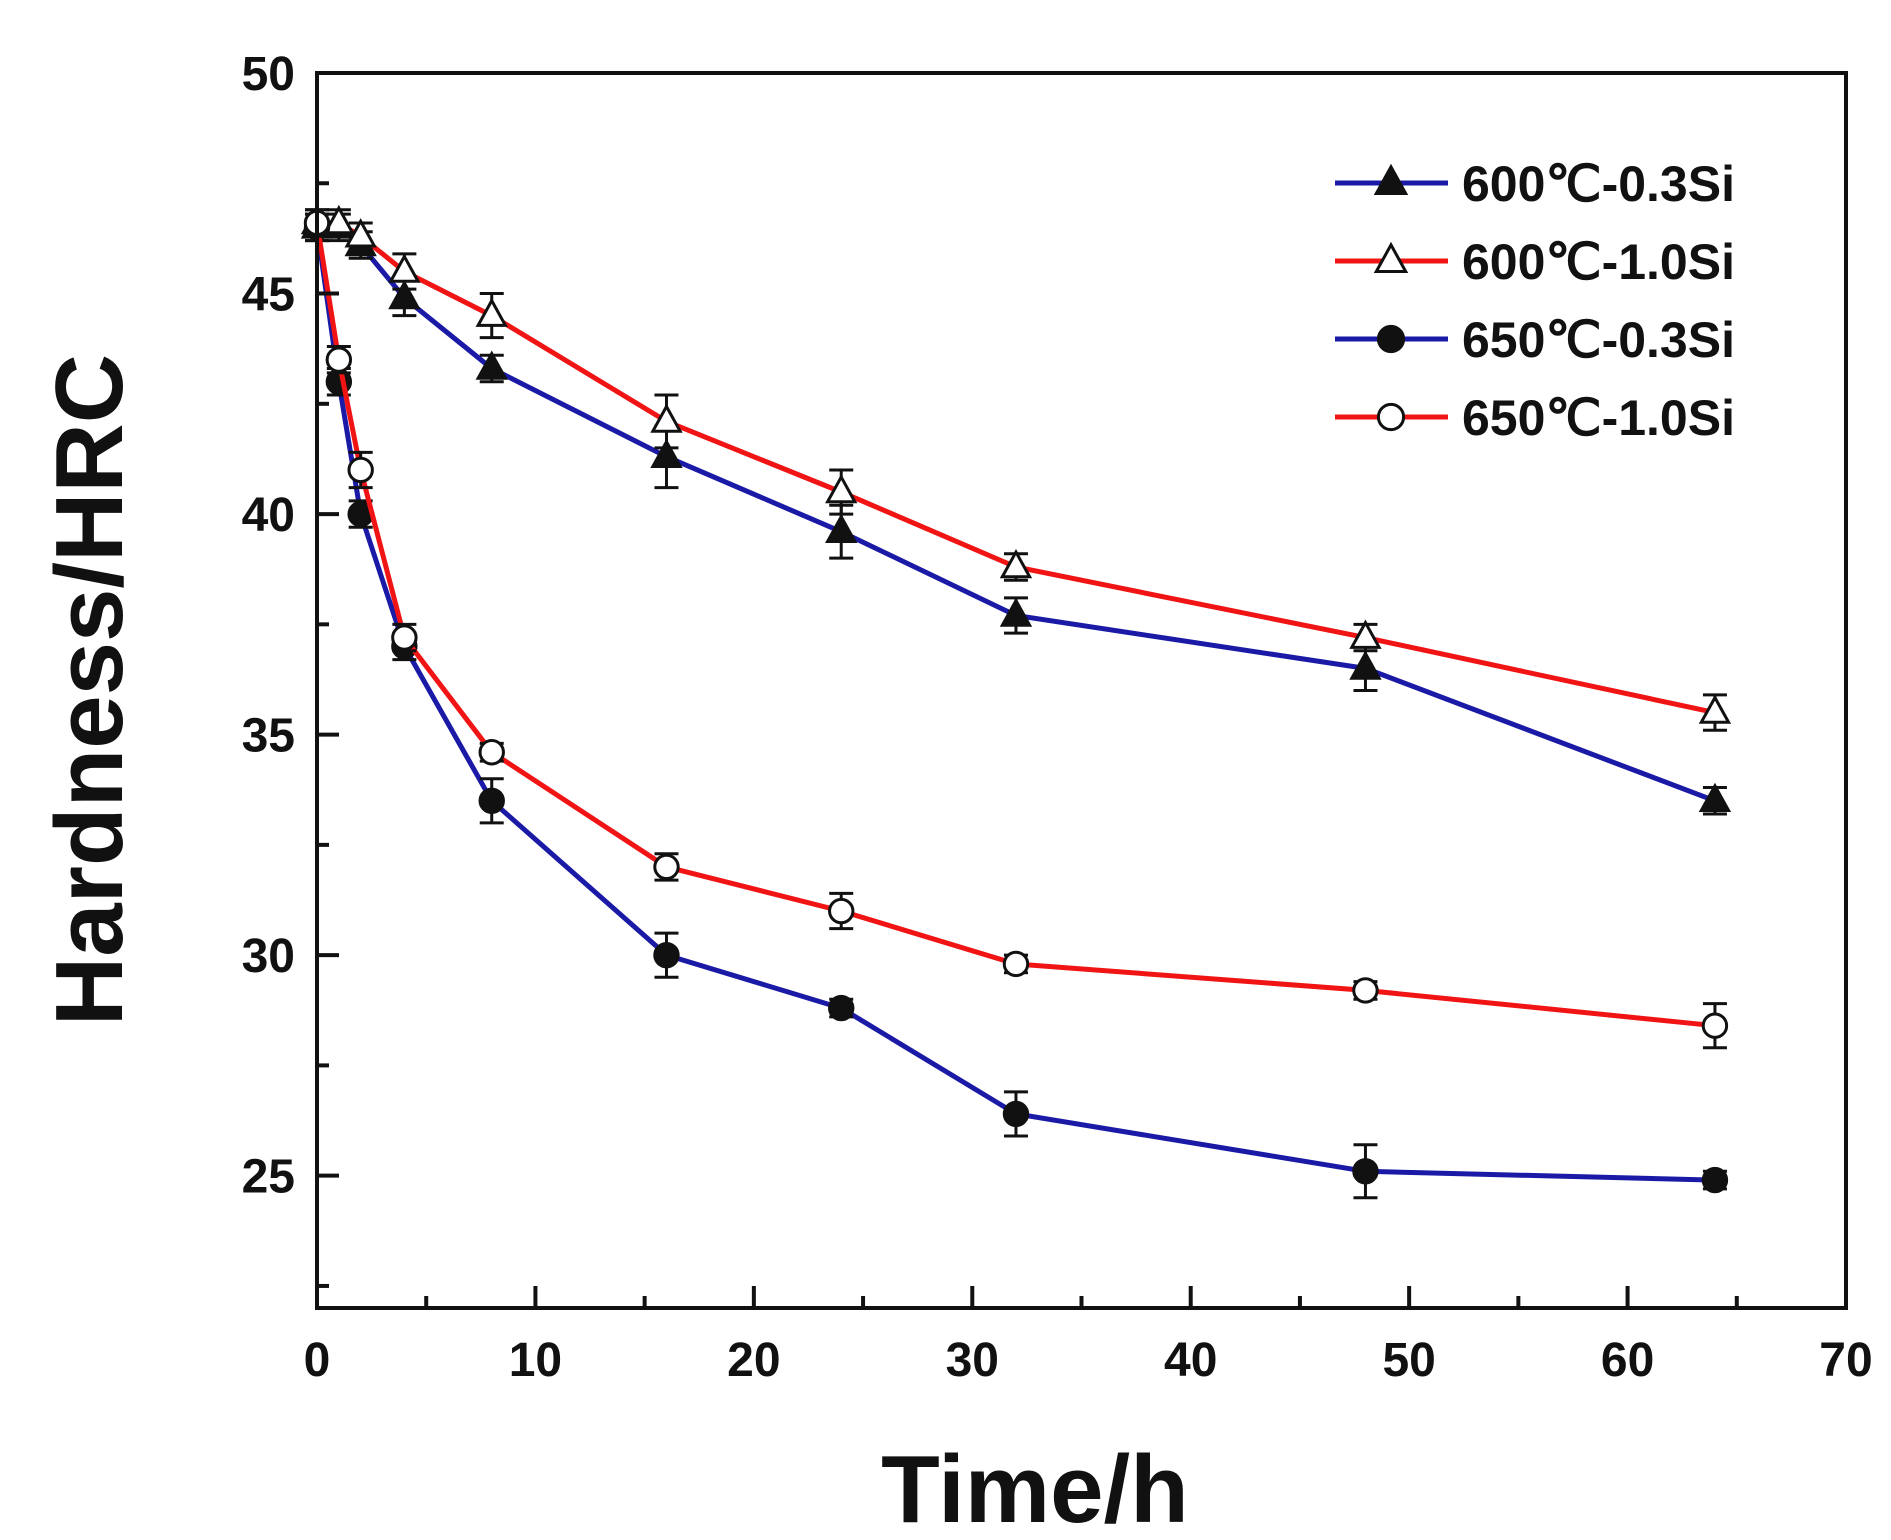 Image resolution: width=1891 pixels, height=1540 pixels. What do you see at coordinates (1408, 1360) in the screenshot?
I see `x-tick-label: 50` at bounding box center [1408, 1360].